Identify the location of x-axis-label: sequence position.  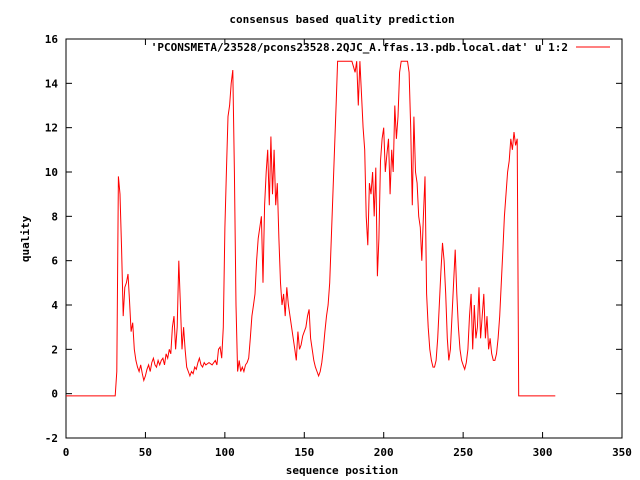
(342, 470).